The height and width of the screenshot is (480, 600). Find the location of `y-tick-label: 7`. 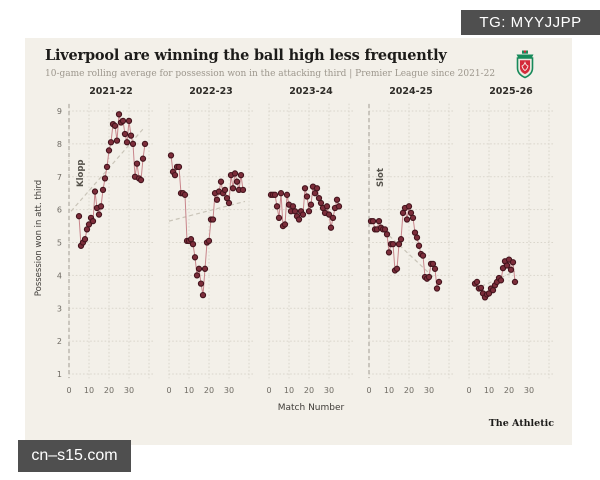

y-tick-label: 7 is located at coordinates (59, 177).